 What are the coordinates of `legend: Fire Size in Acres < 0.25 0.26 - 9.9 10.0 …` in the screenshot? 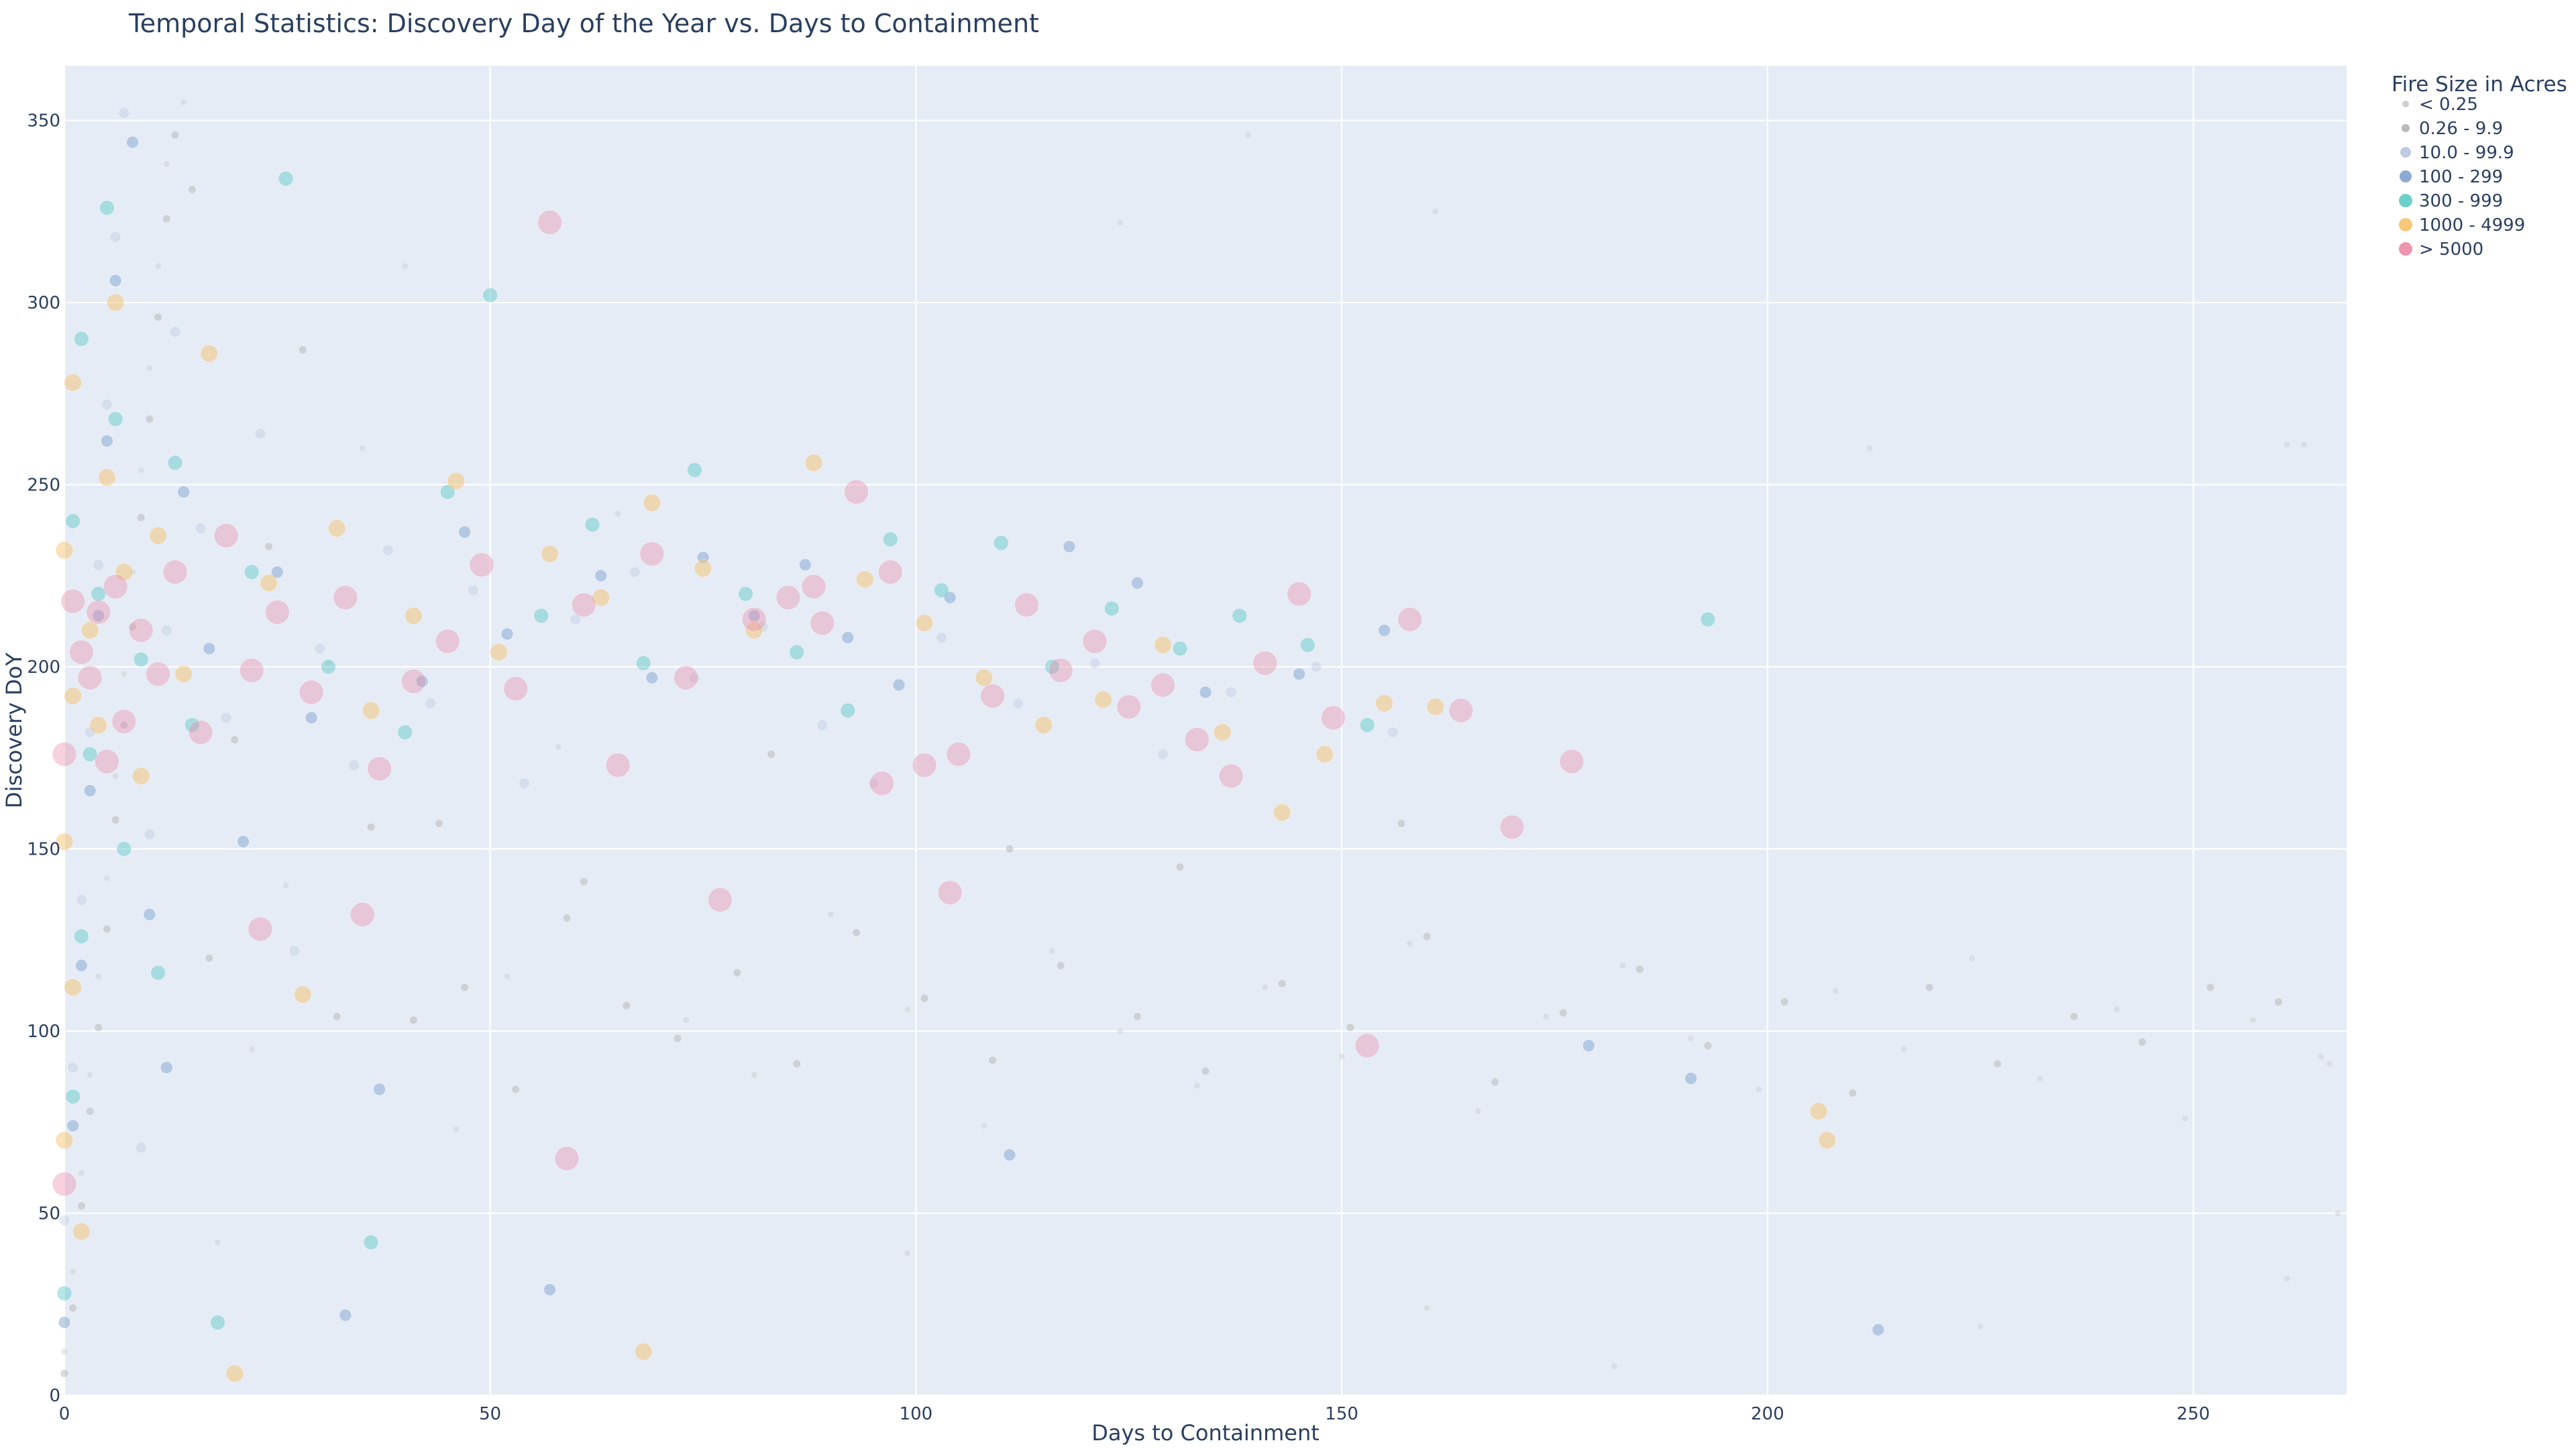 It's located at (2479, 166).